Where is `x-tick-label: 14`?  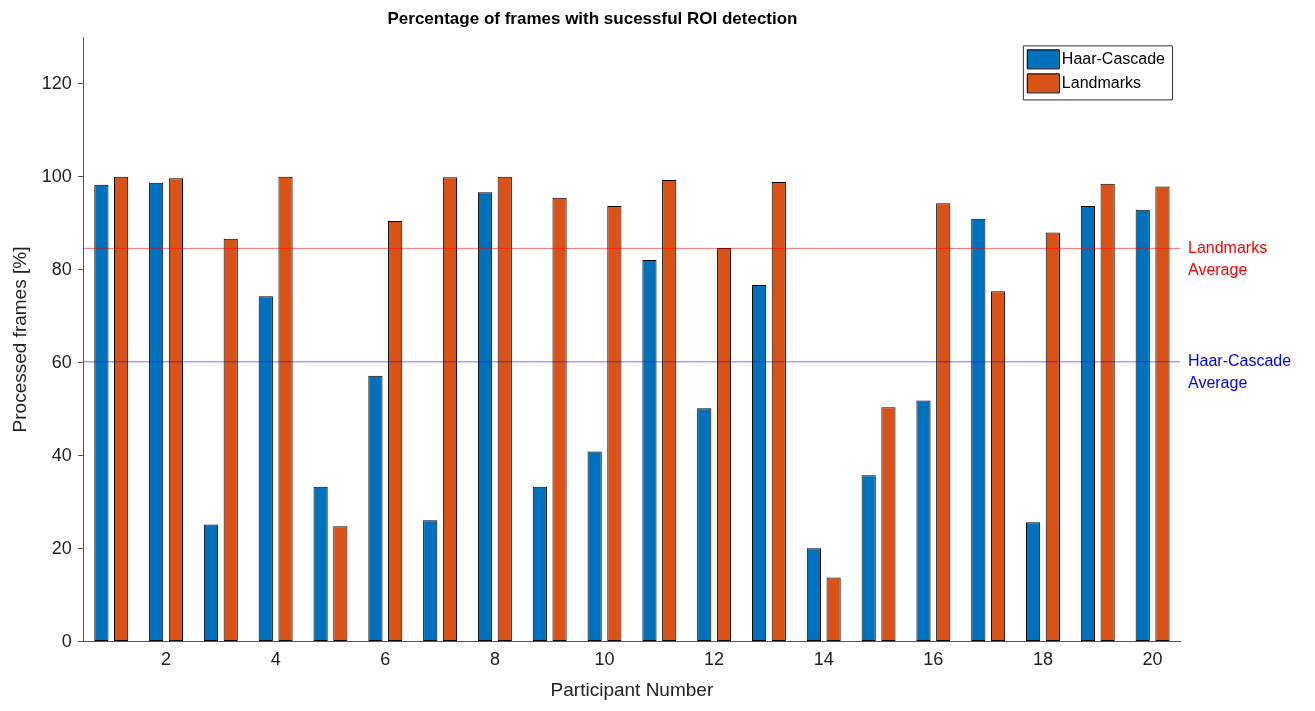
x-tick-label: 14 is located at coordinates (823, 659).